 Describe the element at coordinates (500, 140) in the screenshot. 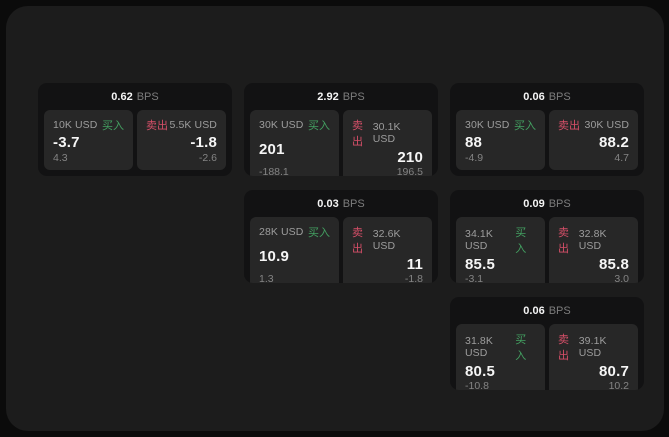

I see `buy-panel: 30K USD 买入 88 -4.9` at that location.